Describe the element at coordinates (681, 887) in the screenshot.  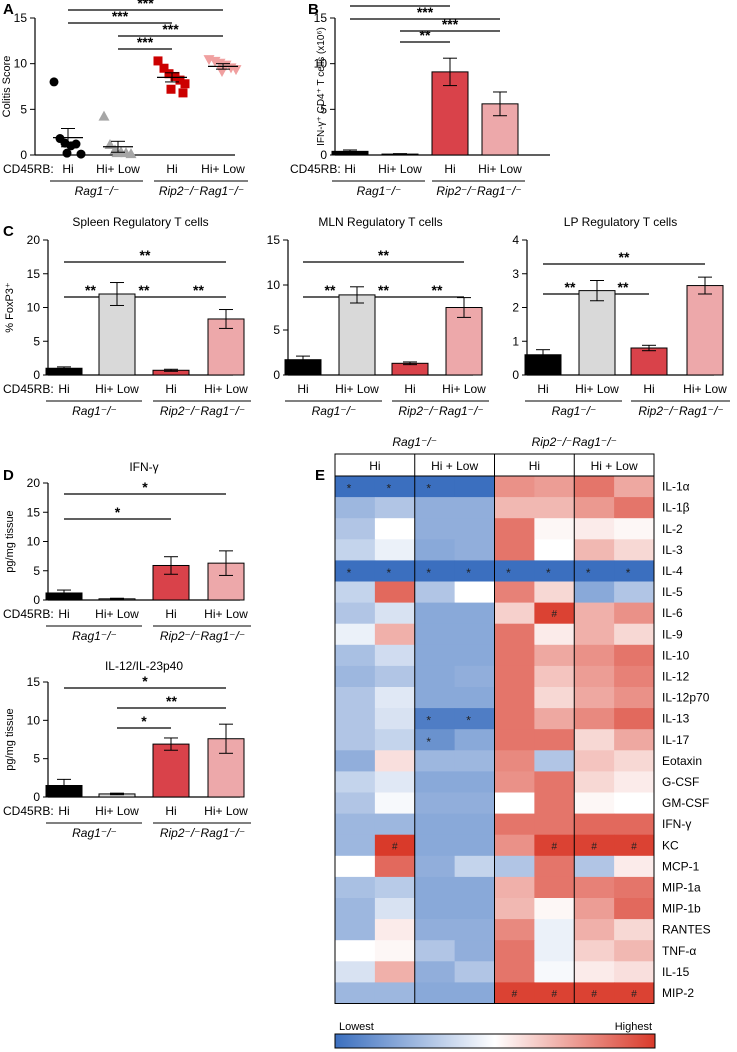
I see `row-label: MIP-1a` at that location.